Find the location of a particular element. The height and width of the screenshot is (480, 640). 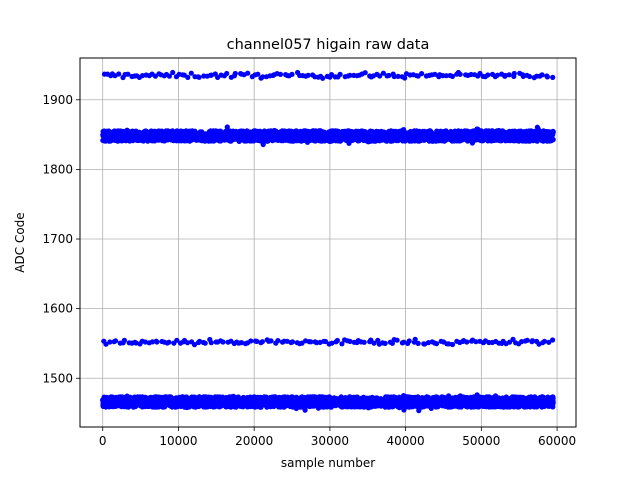

data-point-1954 is located at coordinates (154, 131).